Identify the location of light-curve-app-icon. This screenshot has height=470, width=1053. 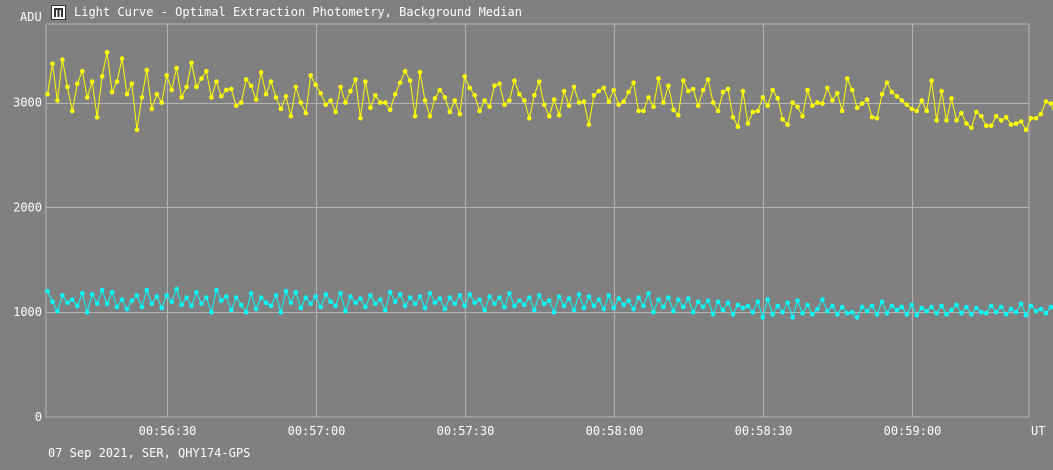
(58, 12).